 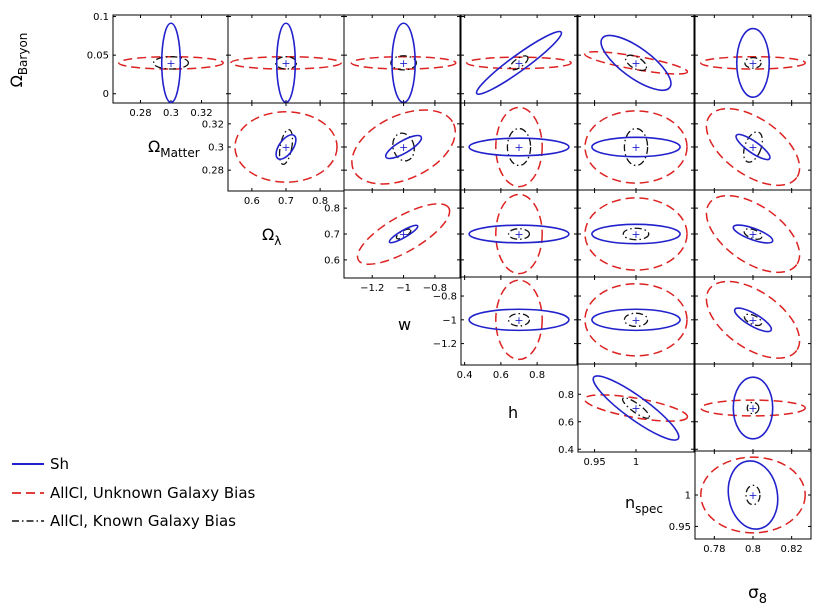 What do you see at coordinates (644, 504) in the screenshot?
I see `param-label-ns: nspec` at bounding box center [644, 504].